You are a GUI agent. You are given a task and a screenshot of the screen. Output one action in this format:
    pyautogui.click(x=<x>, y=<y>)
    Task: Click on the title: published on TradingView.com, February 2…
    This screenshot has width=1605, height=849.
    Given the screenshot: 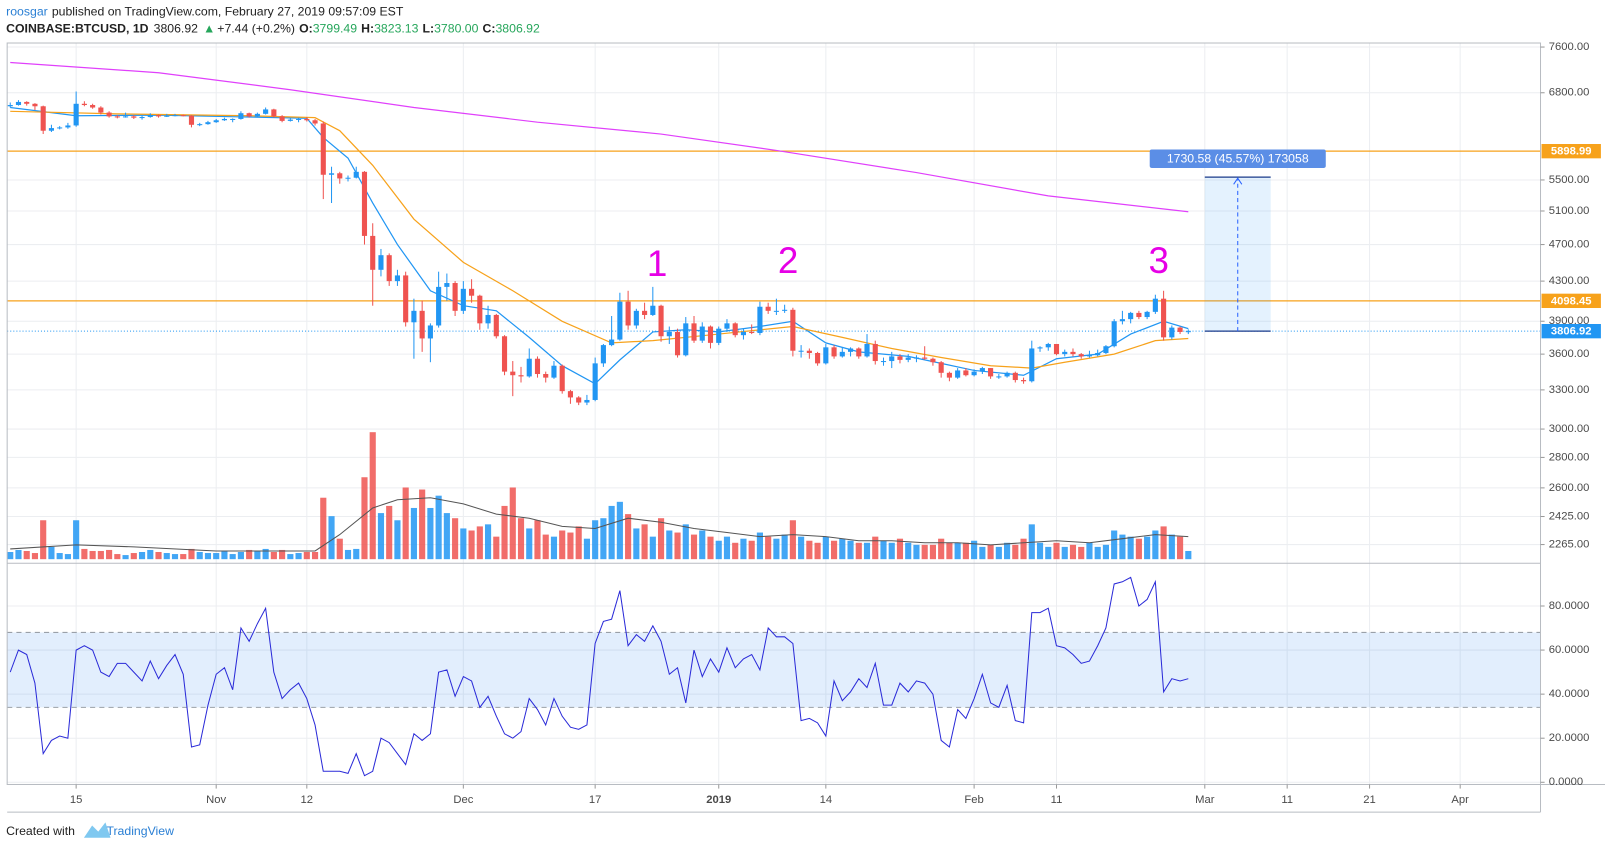 What is the action you would take?
    pyautogui.click(x=228, y=12)
    